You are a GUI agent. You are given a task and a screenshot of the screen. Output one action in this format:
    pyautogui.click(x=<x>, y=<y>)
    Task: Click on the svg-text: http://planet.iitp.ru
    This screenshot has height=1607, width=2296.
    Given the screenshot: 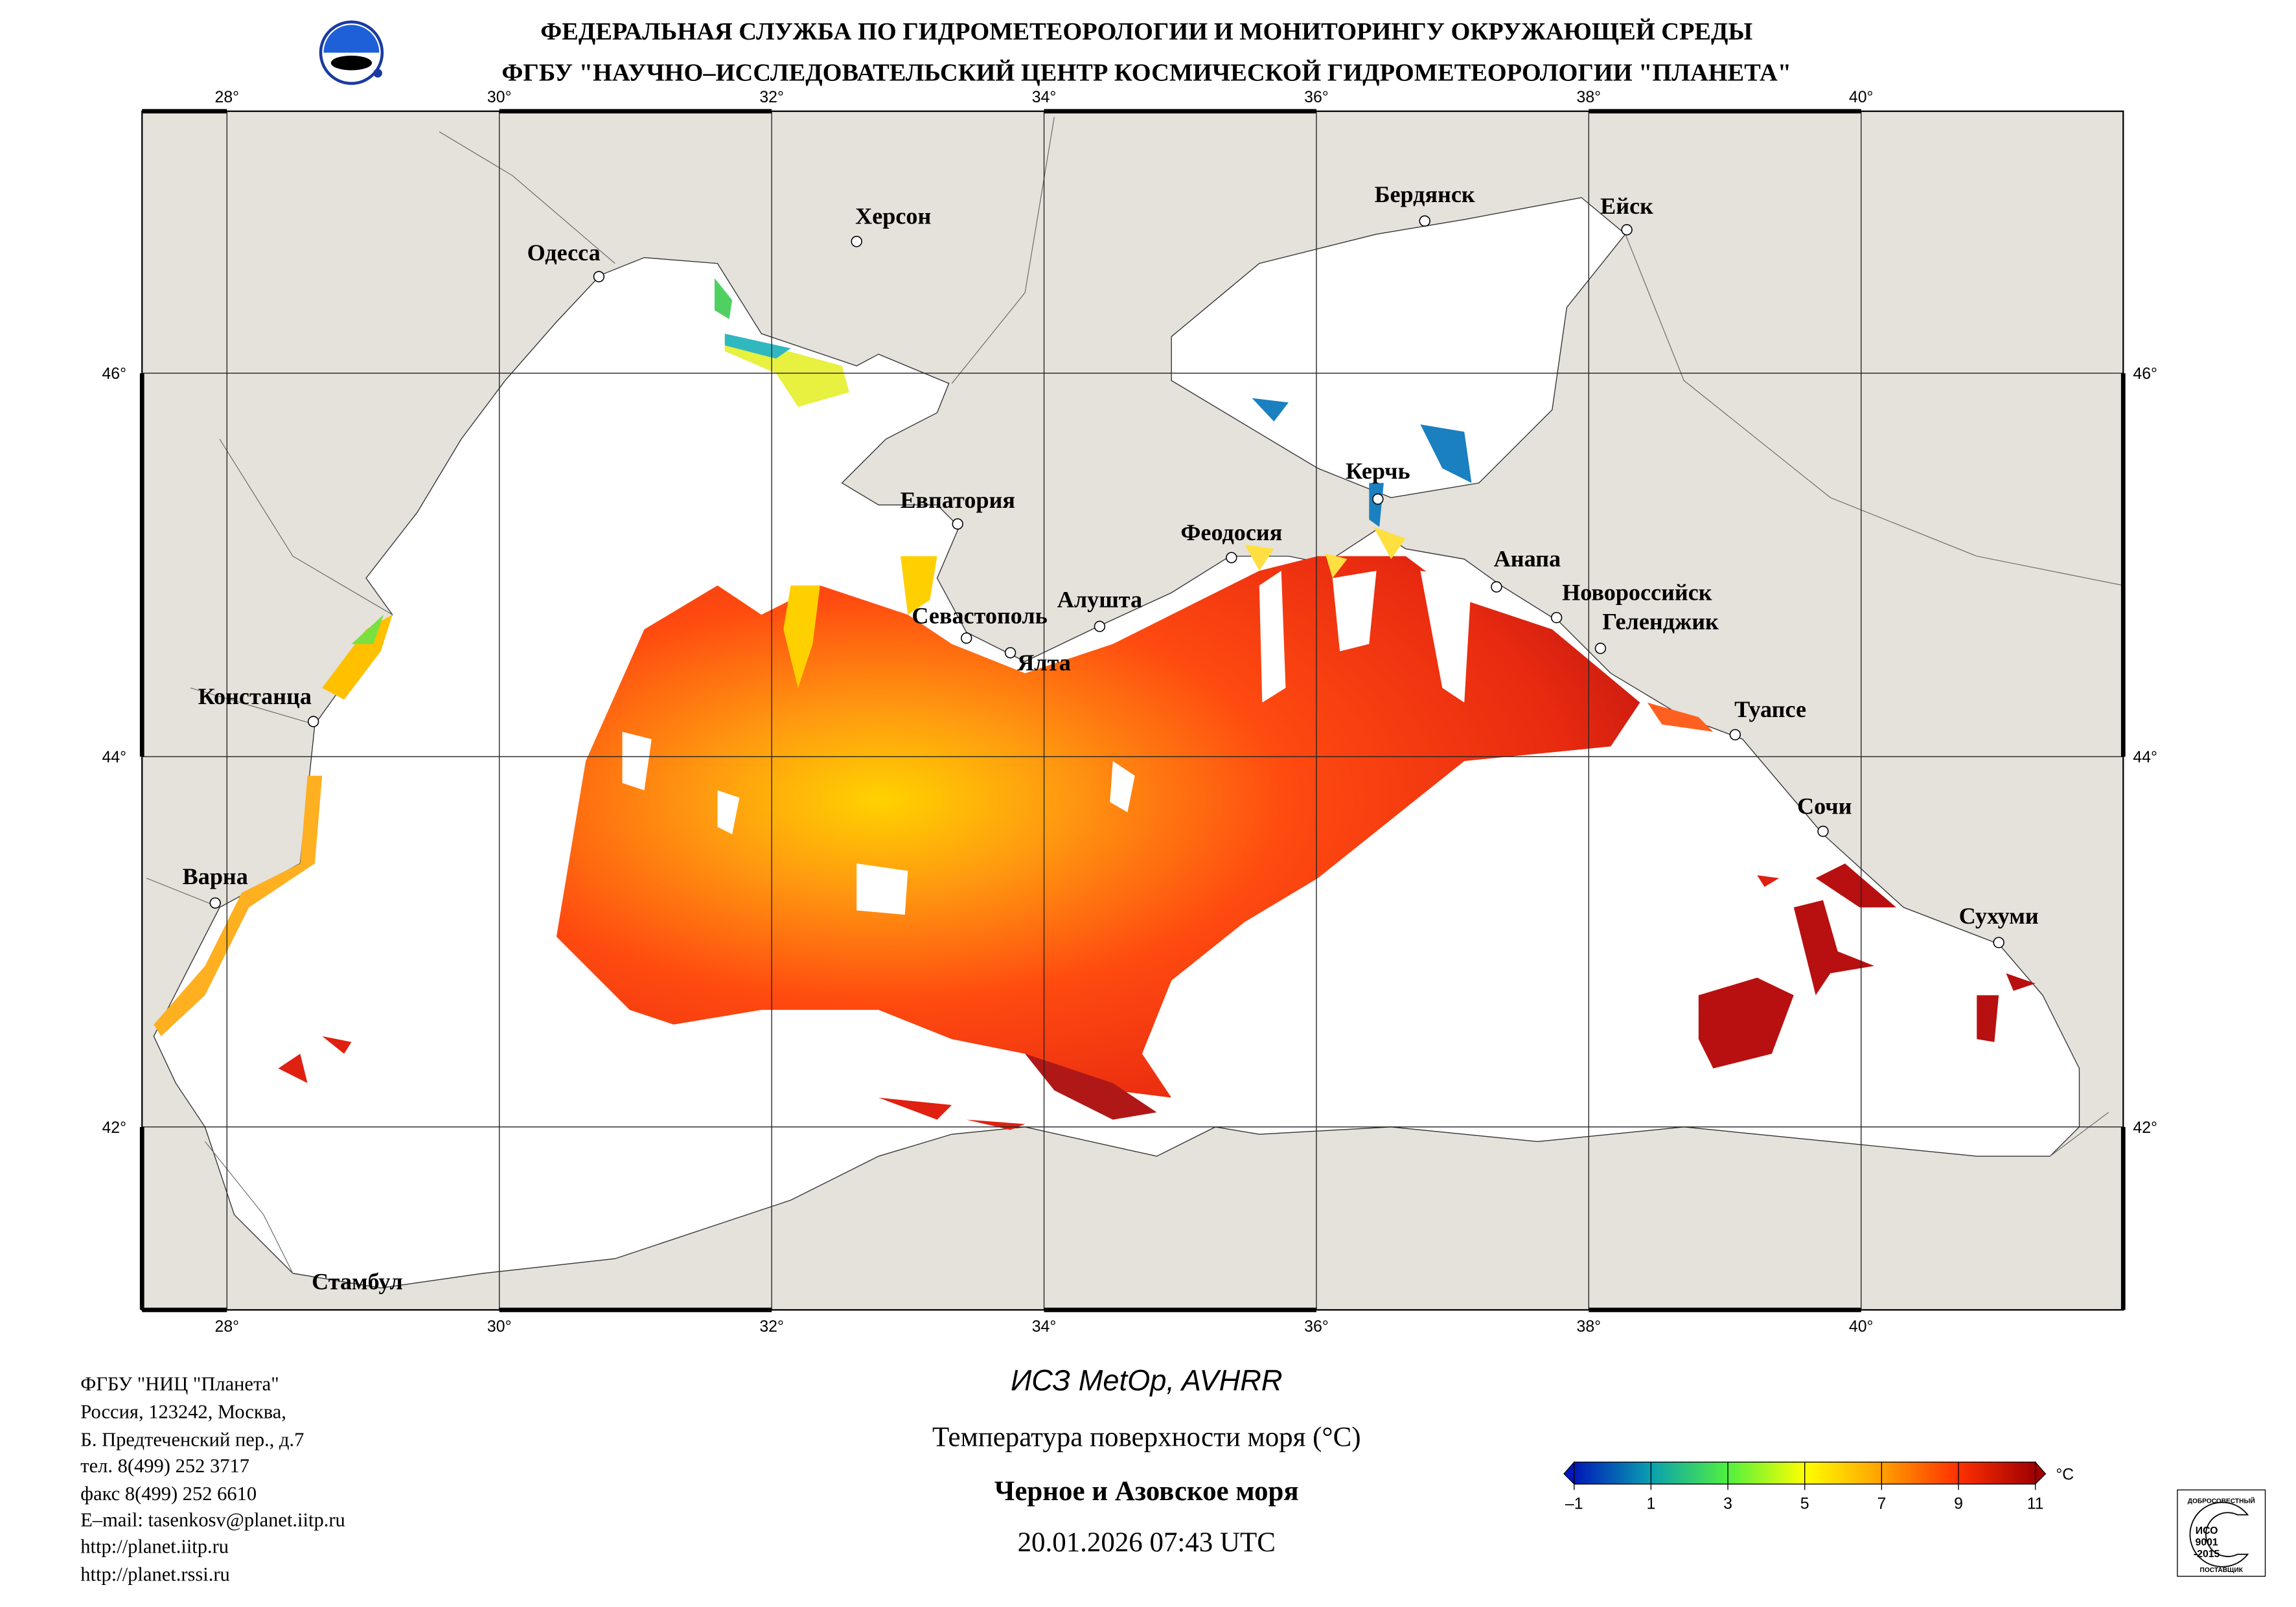 What is the action you would take?
    pyautogui.click(x=154, y=1546)
    